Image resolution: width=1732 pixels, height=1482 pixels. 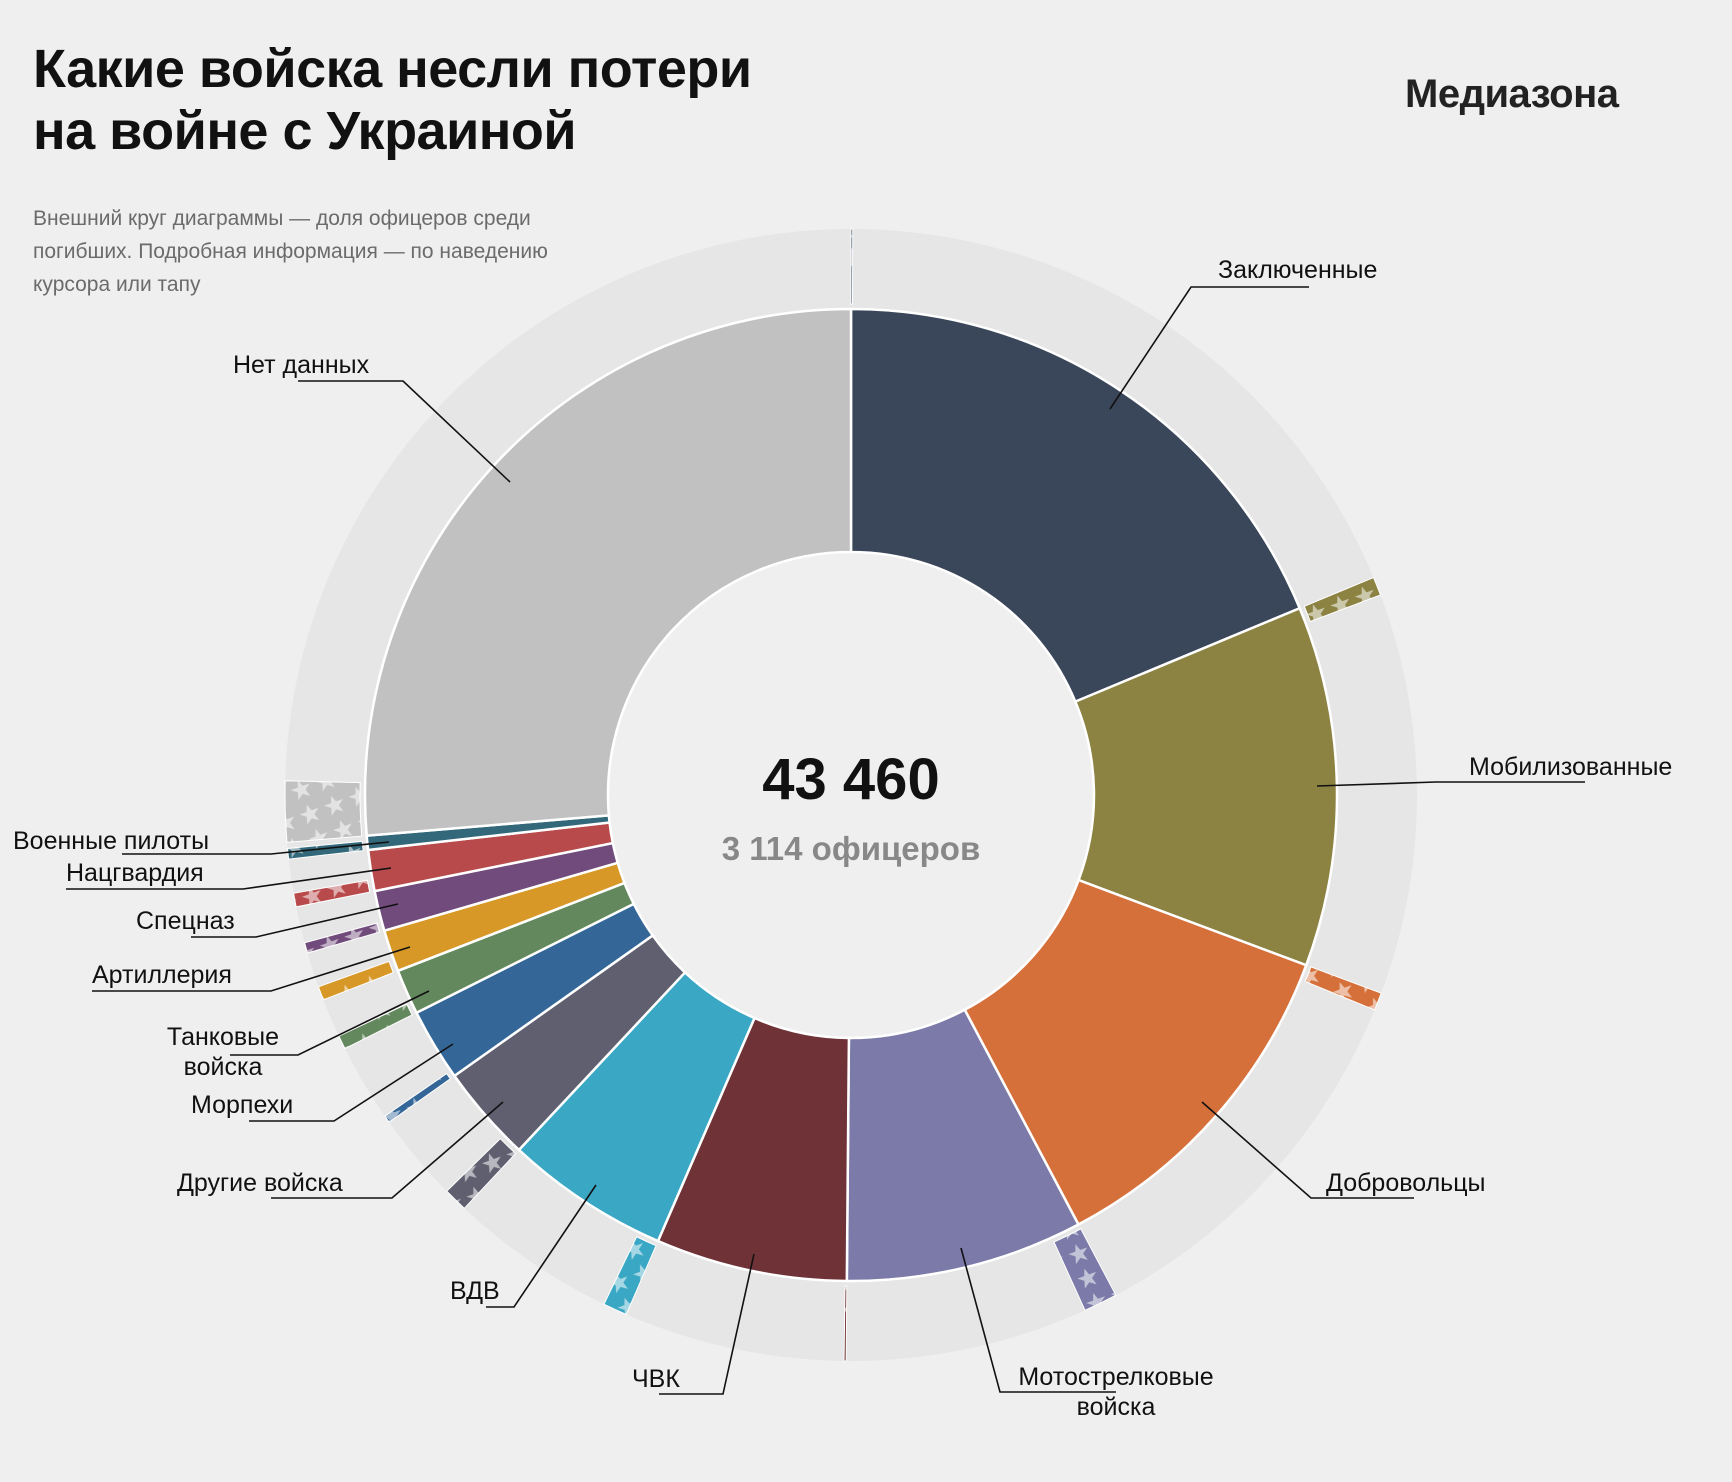 I want to click on leader-line-ВДВ, so click(x=541, y=1246).